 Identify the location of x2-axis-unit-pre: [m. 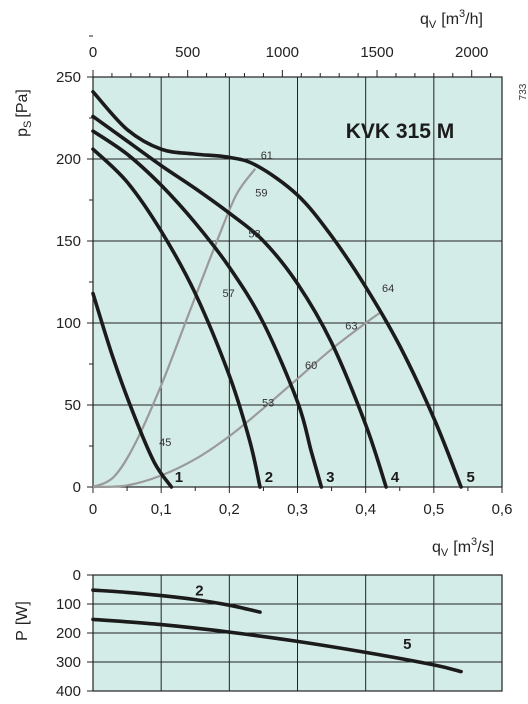
(450, 19).